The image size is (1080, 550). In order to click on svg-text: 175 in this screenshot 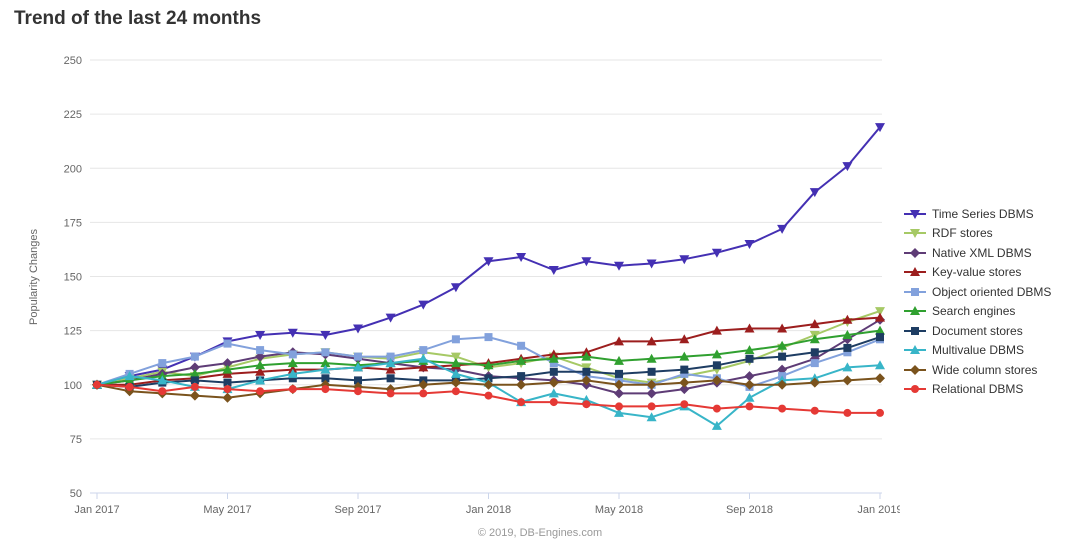, I will do `click(73, 223)`.